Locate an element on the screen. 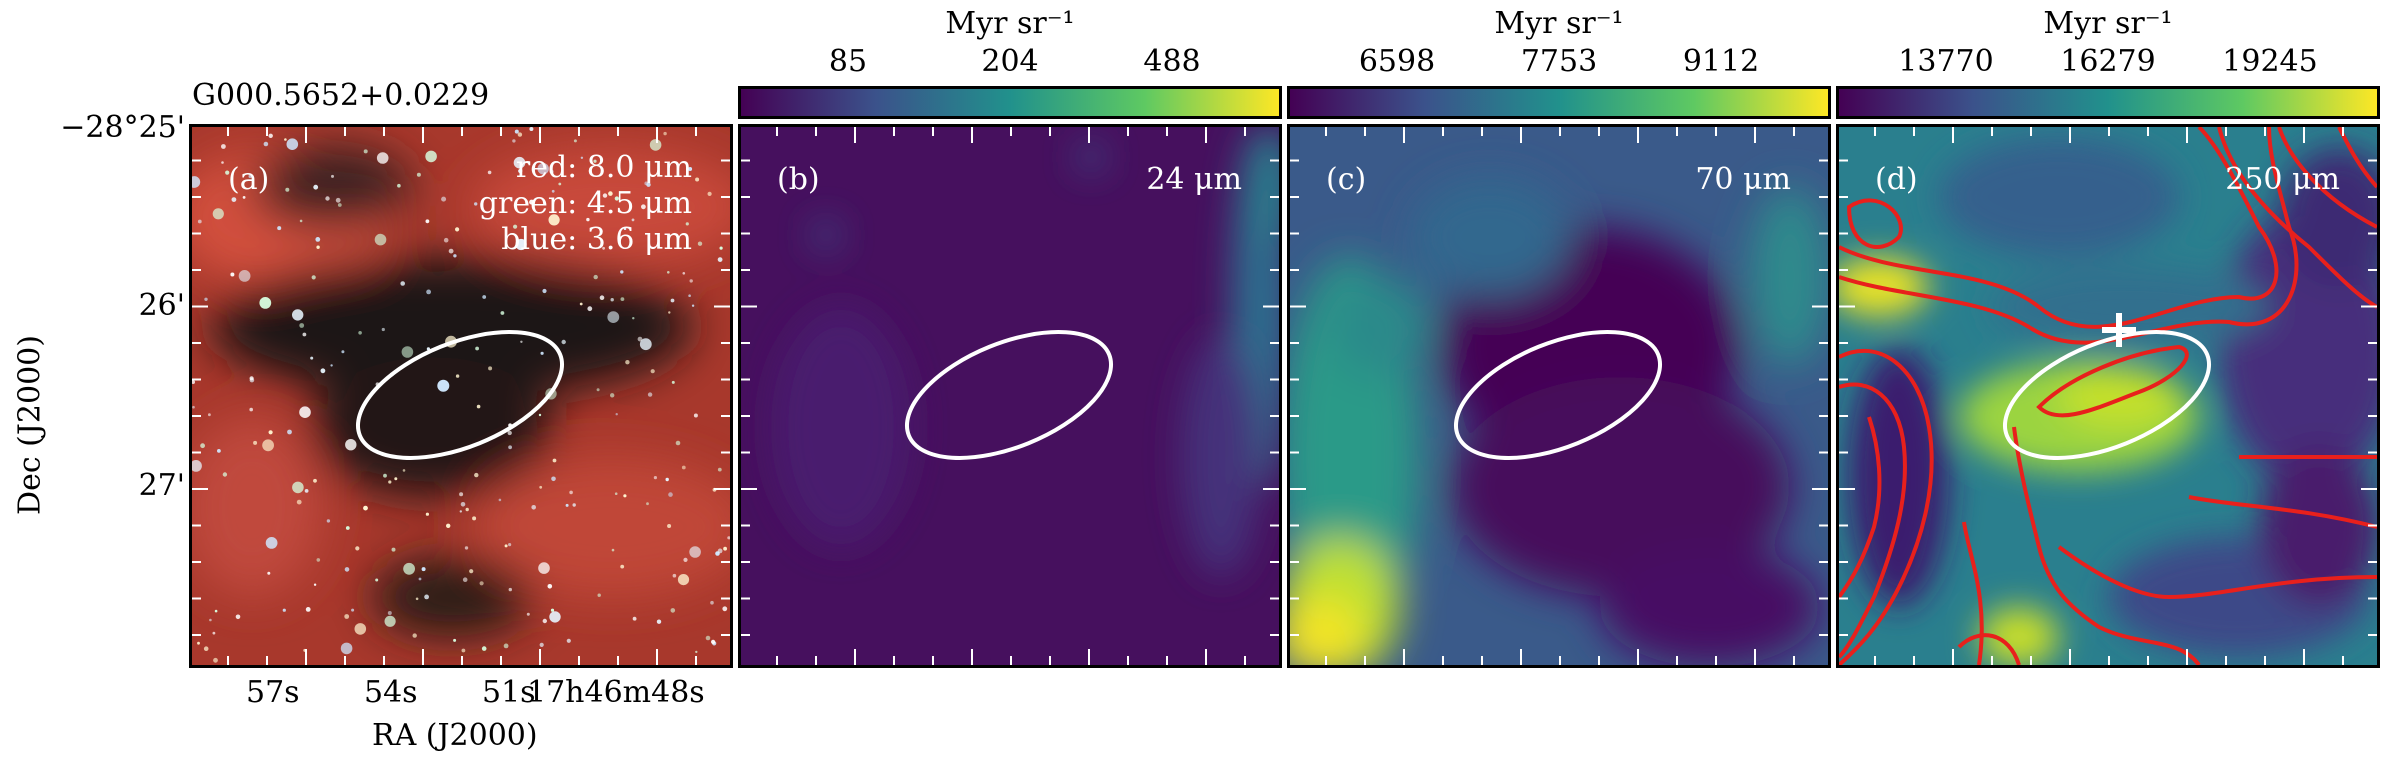 Image resolution: width=2391 pixels, height=765 pixels. legend-green: green: 4.5 μm is located at coordinates (585, 203).